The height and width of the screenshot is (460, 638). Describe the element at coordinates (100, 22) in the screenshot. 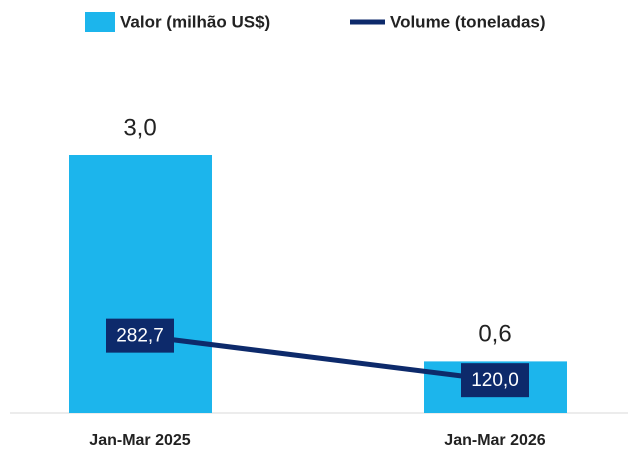

I see `legend-swatch` at that location.